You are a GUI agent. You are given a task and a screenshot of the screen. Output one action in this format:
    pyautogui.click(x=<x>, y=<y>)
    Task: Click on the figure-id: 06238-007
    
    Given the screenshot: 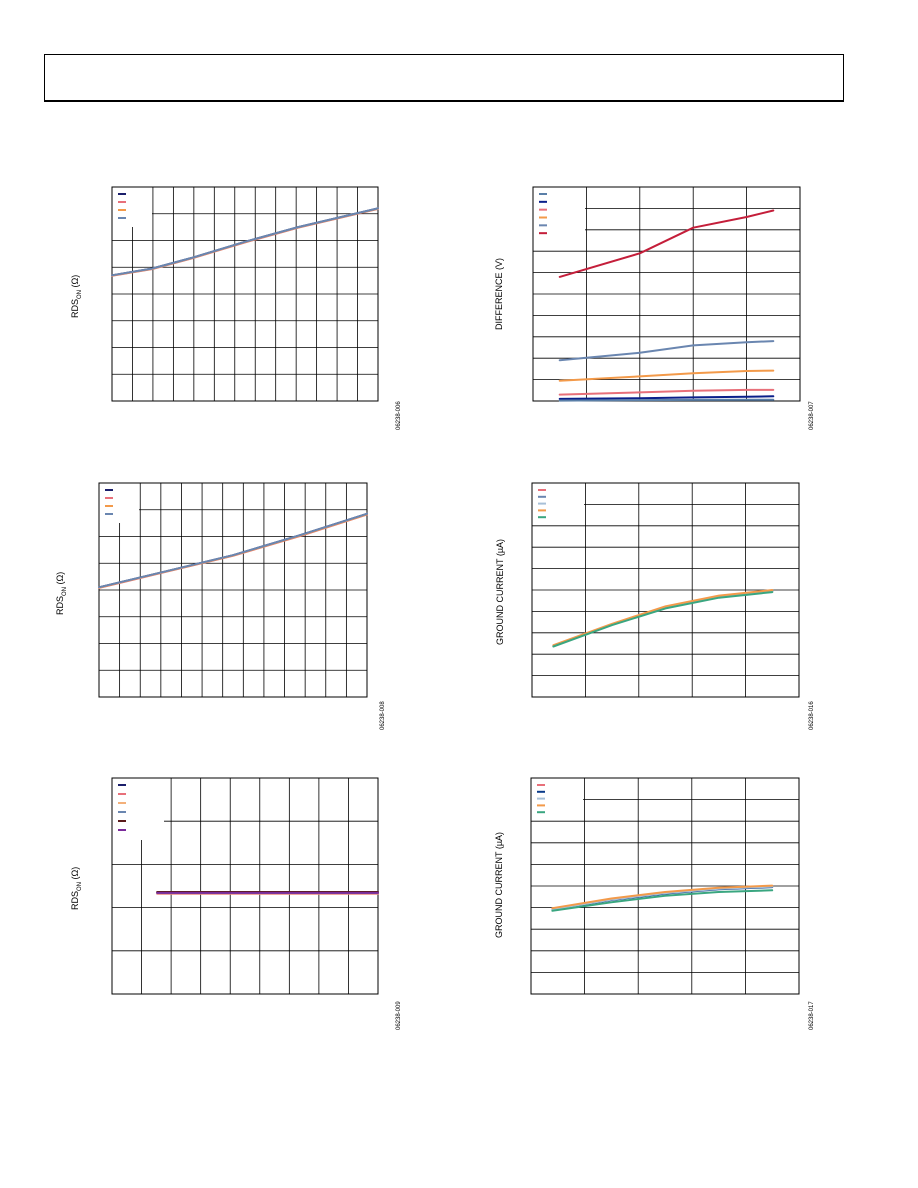 What is the action you would take?
    pyautogui.click(x=812, y=415)
    